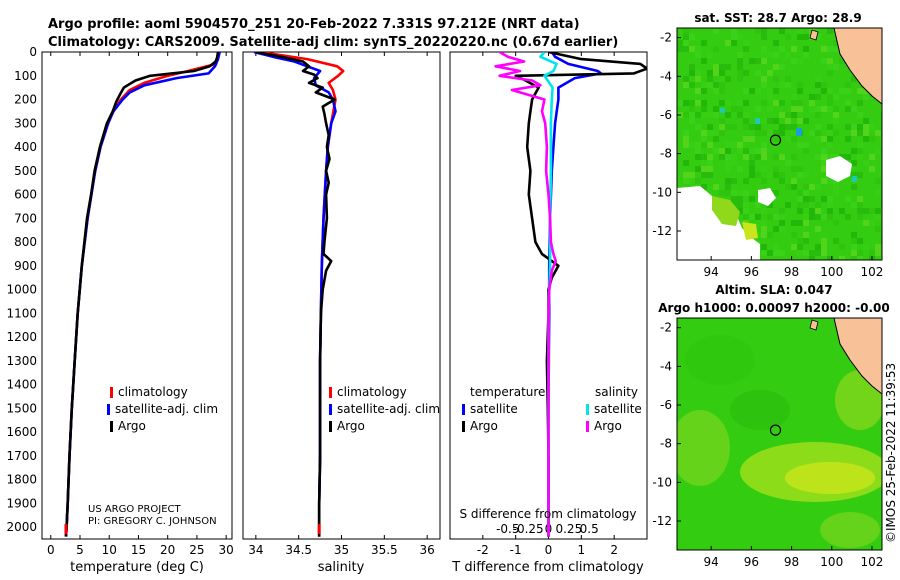 The width and height of the screenshot is (900, 580). I want to click on sst-island, so click(814, 35).